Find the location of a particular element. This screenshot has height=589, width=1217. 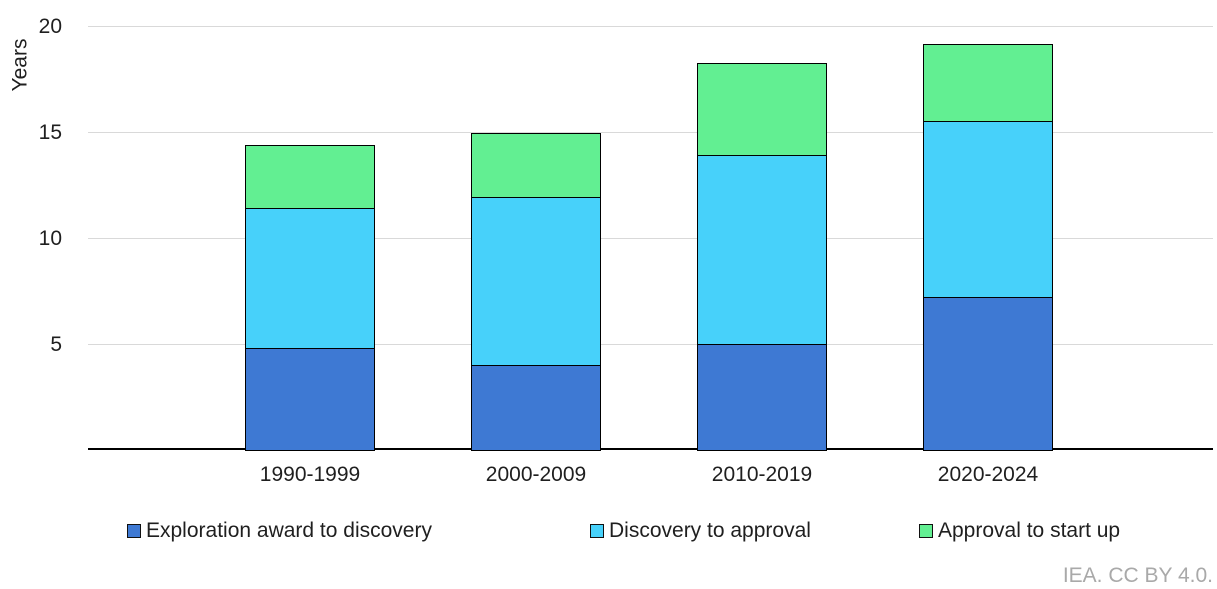

y-tick-label-10: 10 is located at coordinates (50, 238).